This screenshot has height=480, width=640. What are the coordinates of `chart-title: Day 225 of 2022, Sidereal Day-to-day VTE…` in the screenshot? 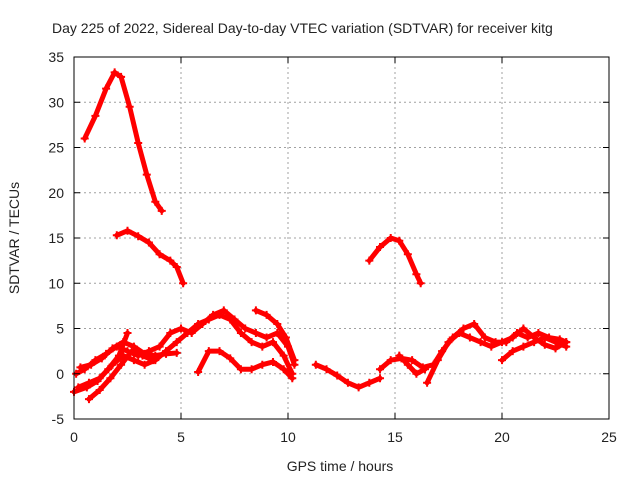 It's located at (302, 28).